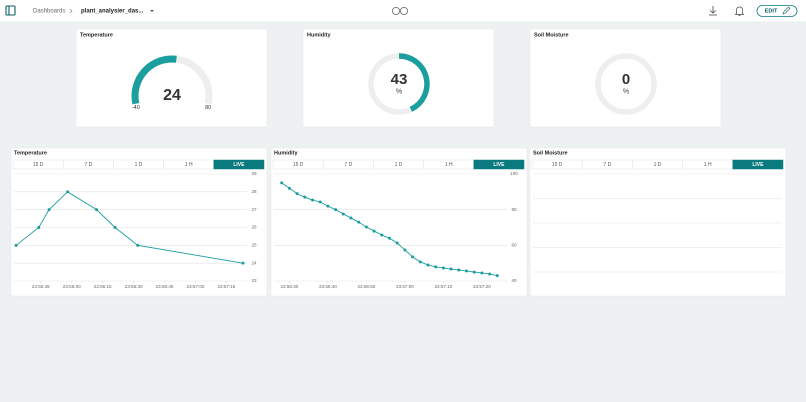 Image resolution: width=806 pixels, height=402 pixels. Describe the element at coordinates (49, 12) in the screenshot. I see `breadcrumb: Dashboards` at that location.